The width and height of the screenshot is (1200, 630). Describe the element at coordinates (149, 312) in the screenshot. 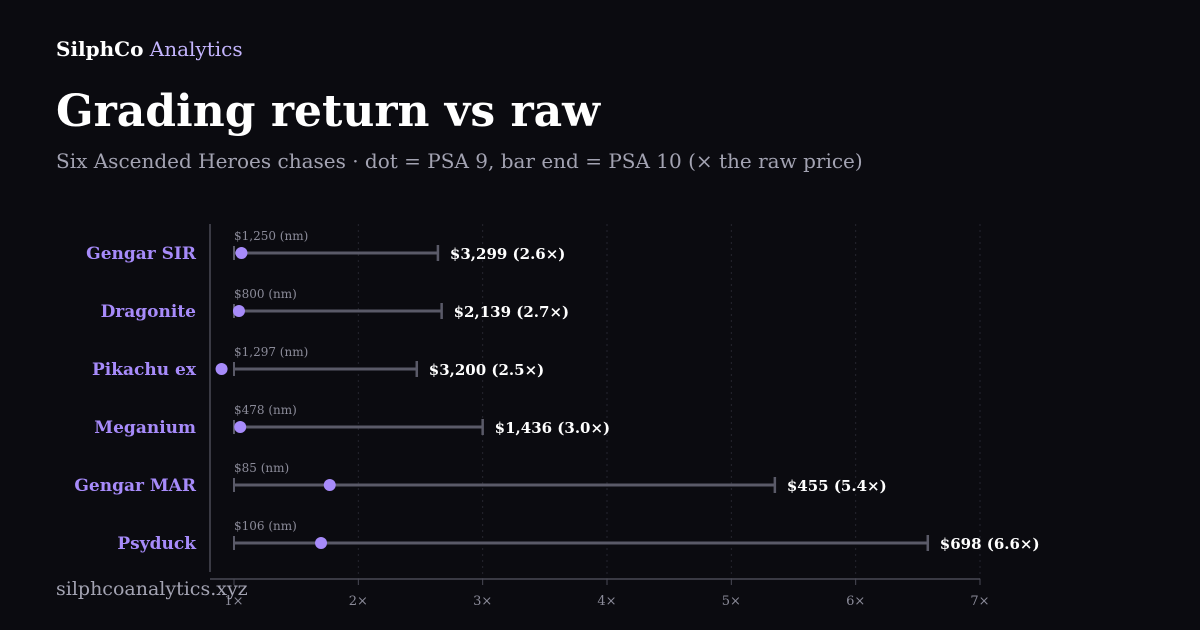

I see `category-label: Dragonite` at that location.